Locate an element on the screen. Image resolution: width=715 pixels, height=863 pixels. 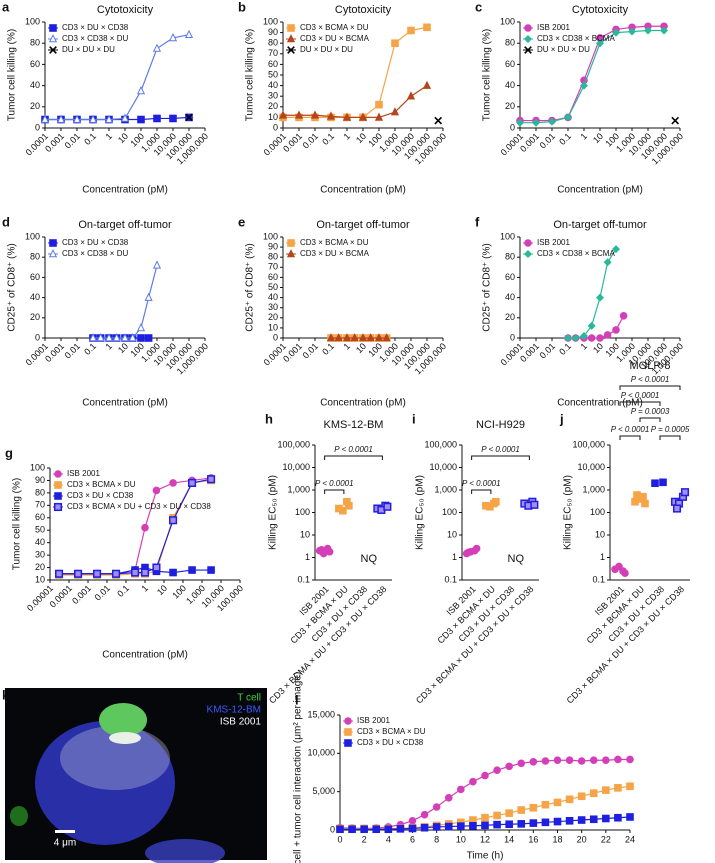
panel-letter: c is located at coordinates (478, 7).